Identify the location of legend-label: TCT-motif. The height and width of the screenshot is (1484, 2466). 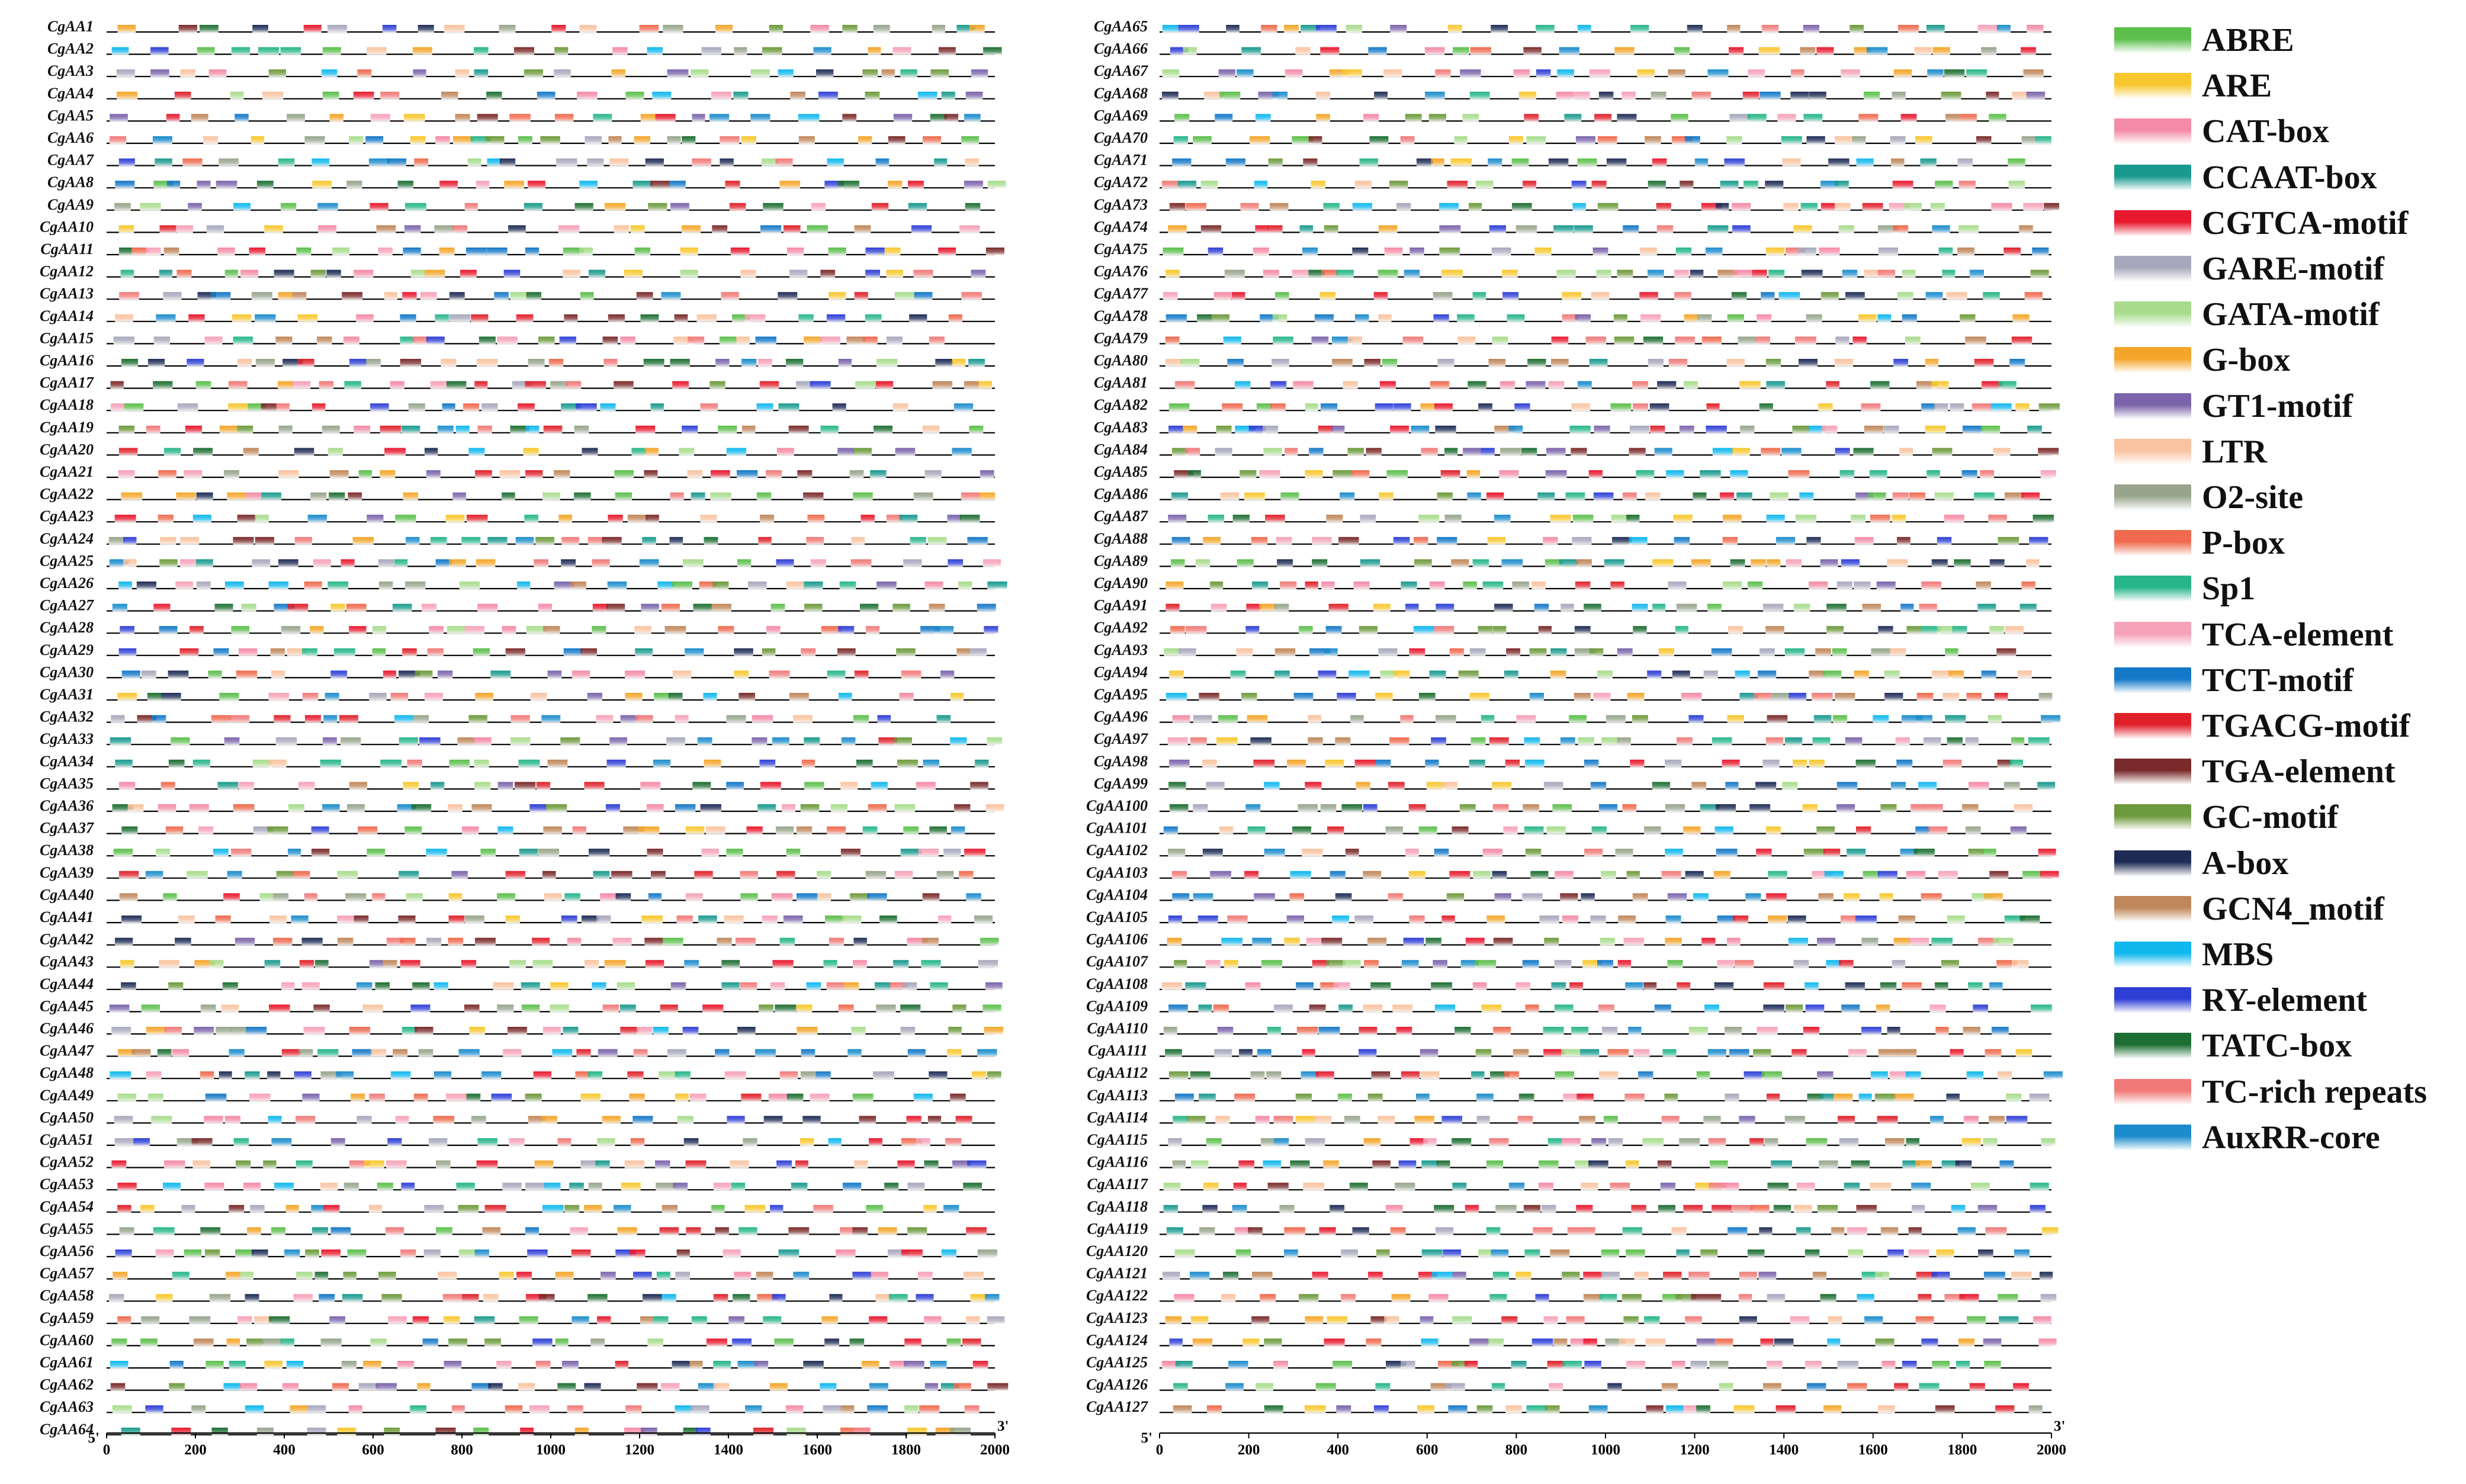
(2278, 680).